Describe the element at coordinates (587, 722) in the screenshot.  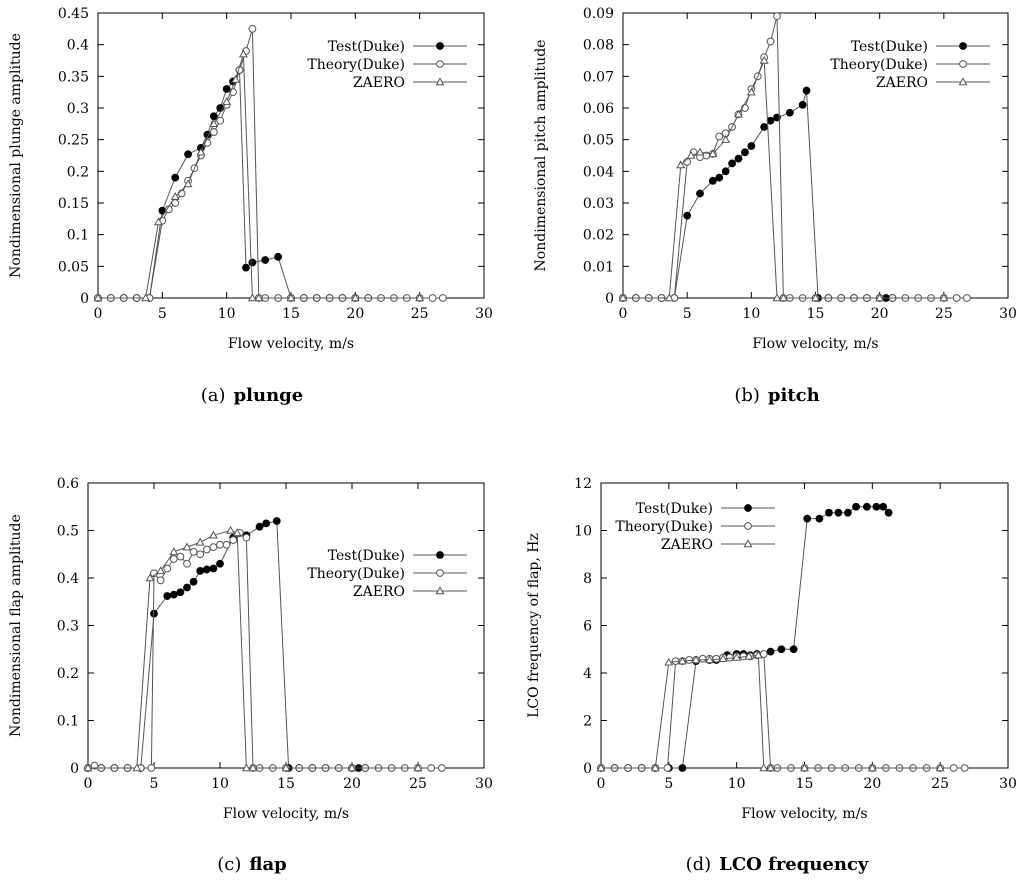
I see `y-tick-label: 2` at that location.